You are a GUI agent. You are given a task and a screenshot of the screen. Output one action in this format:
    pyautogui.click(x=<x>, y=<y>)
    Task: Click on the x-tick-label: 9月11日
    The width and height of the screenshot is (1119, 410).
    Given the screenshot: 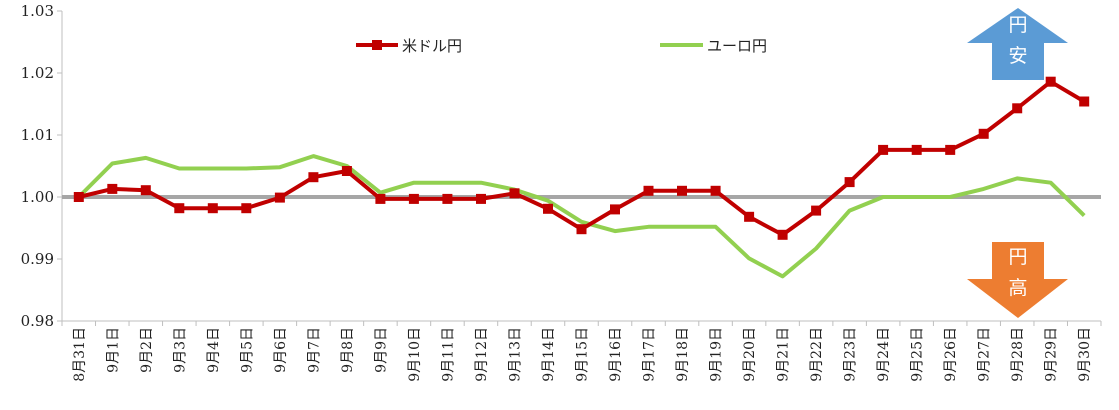 What is the action you would take?
    pyautogui.click(x=448, y=354)
    